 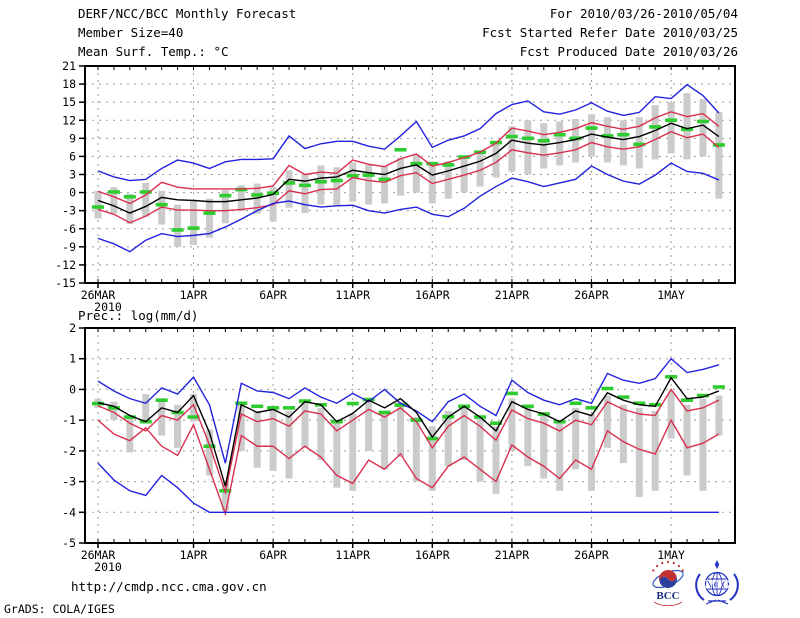 I want to click on x-tick-label: 11APR, so click(x=352, y=555).